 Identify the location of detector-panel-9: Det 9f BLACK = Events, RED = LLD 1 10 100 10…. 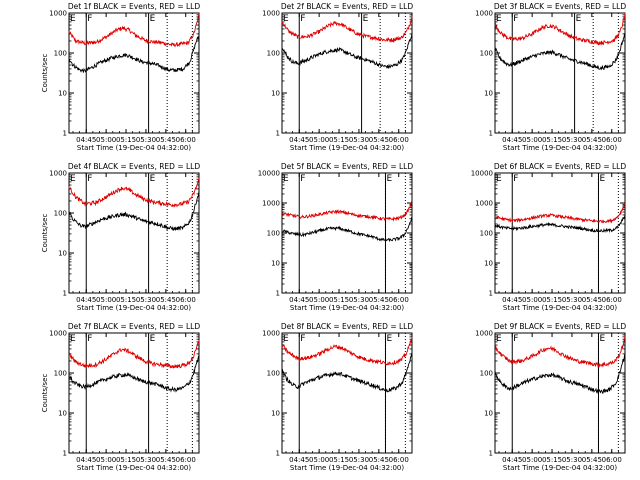
(550, 397).